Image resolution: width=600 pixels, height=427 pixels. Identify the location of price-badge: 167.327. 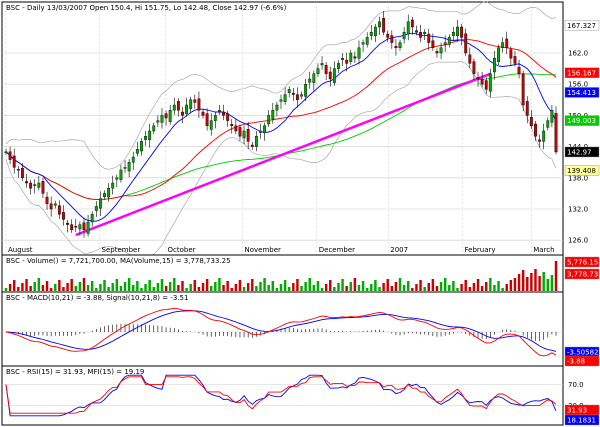
(581, 26).